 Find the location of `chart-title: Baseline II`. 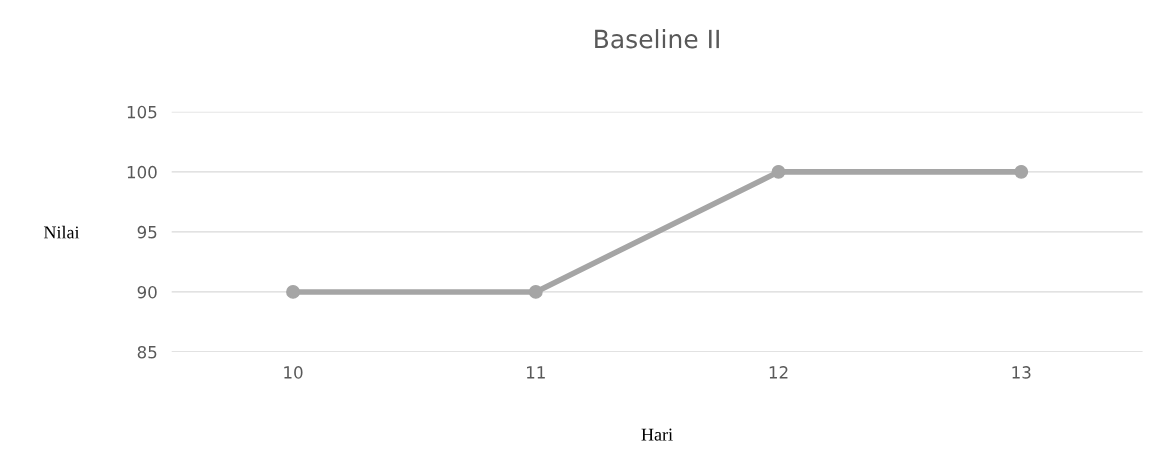

chart-title: Baseline II is located at coordinates (657, 39).